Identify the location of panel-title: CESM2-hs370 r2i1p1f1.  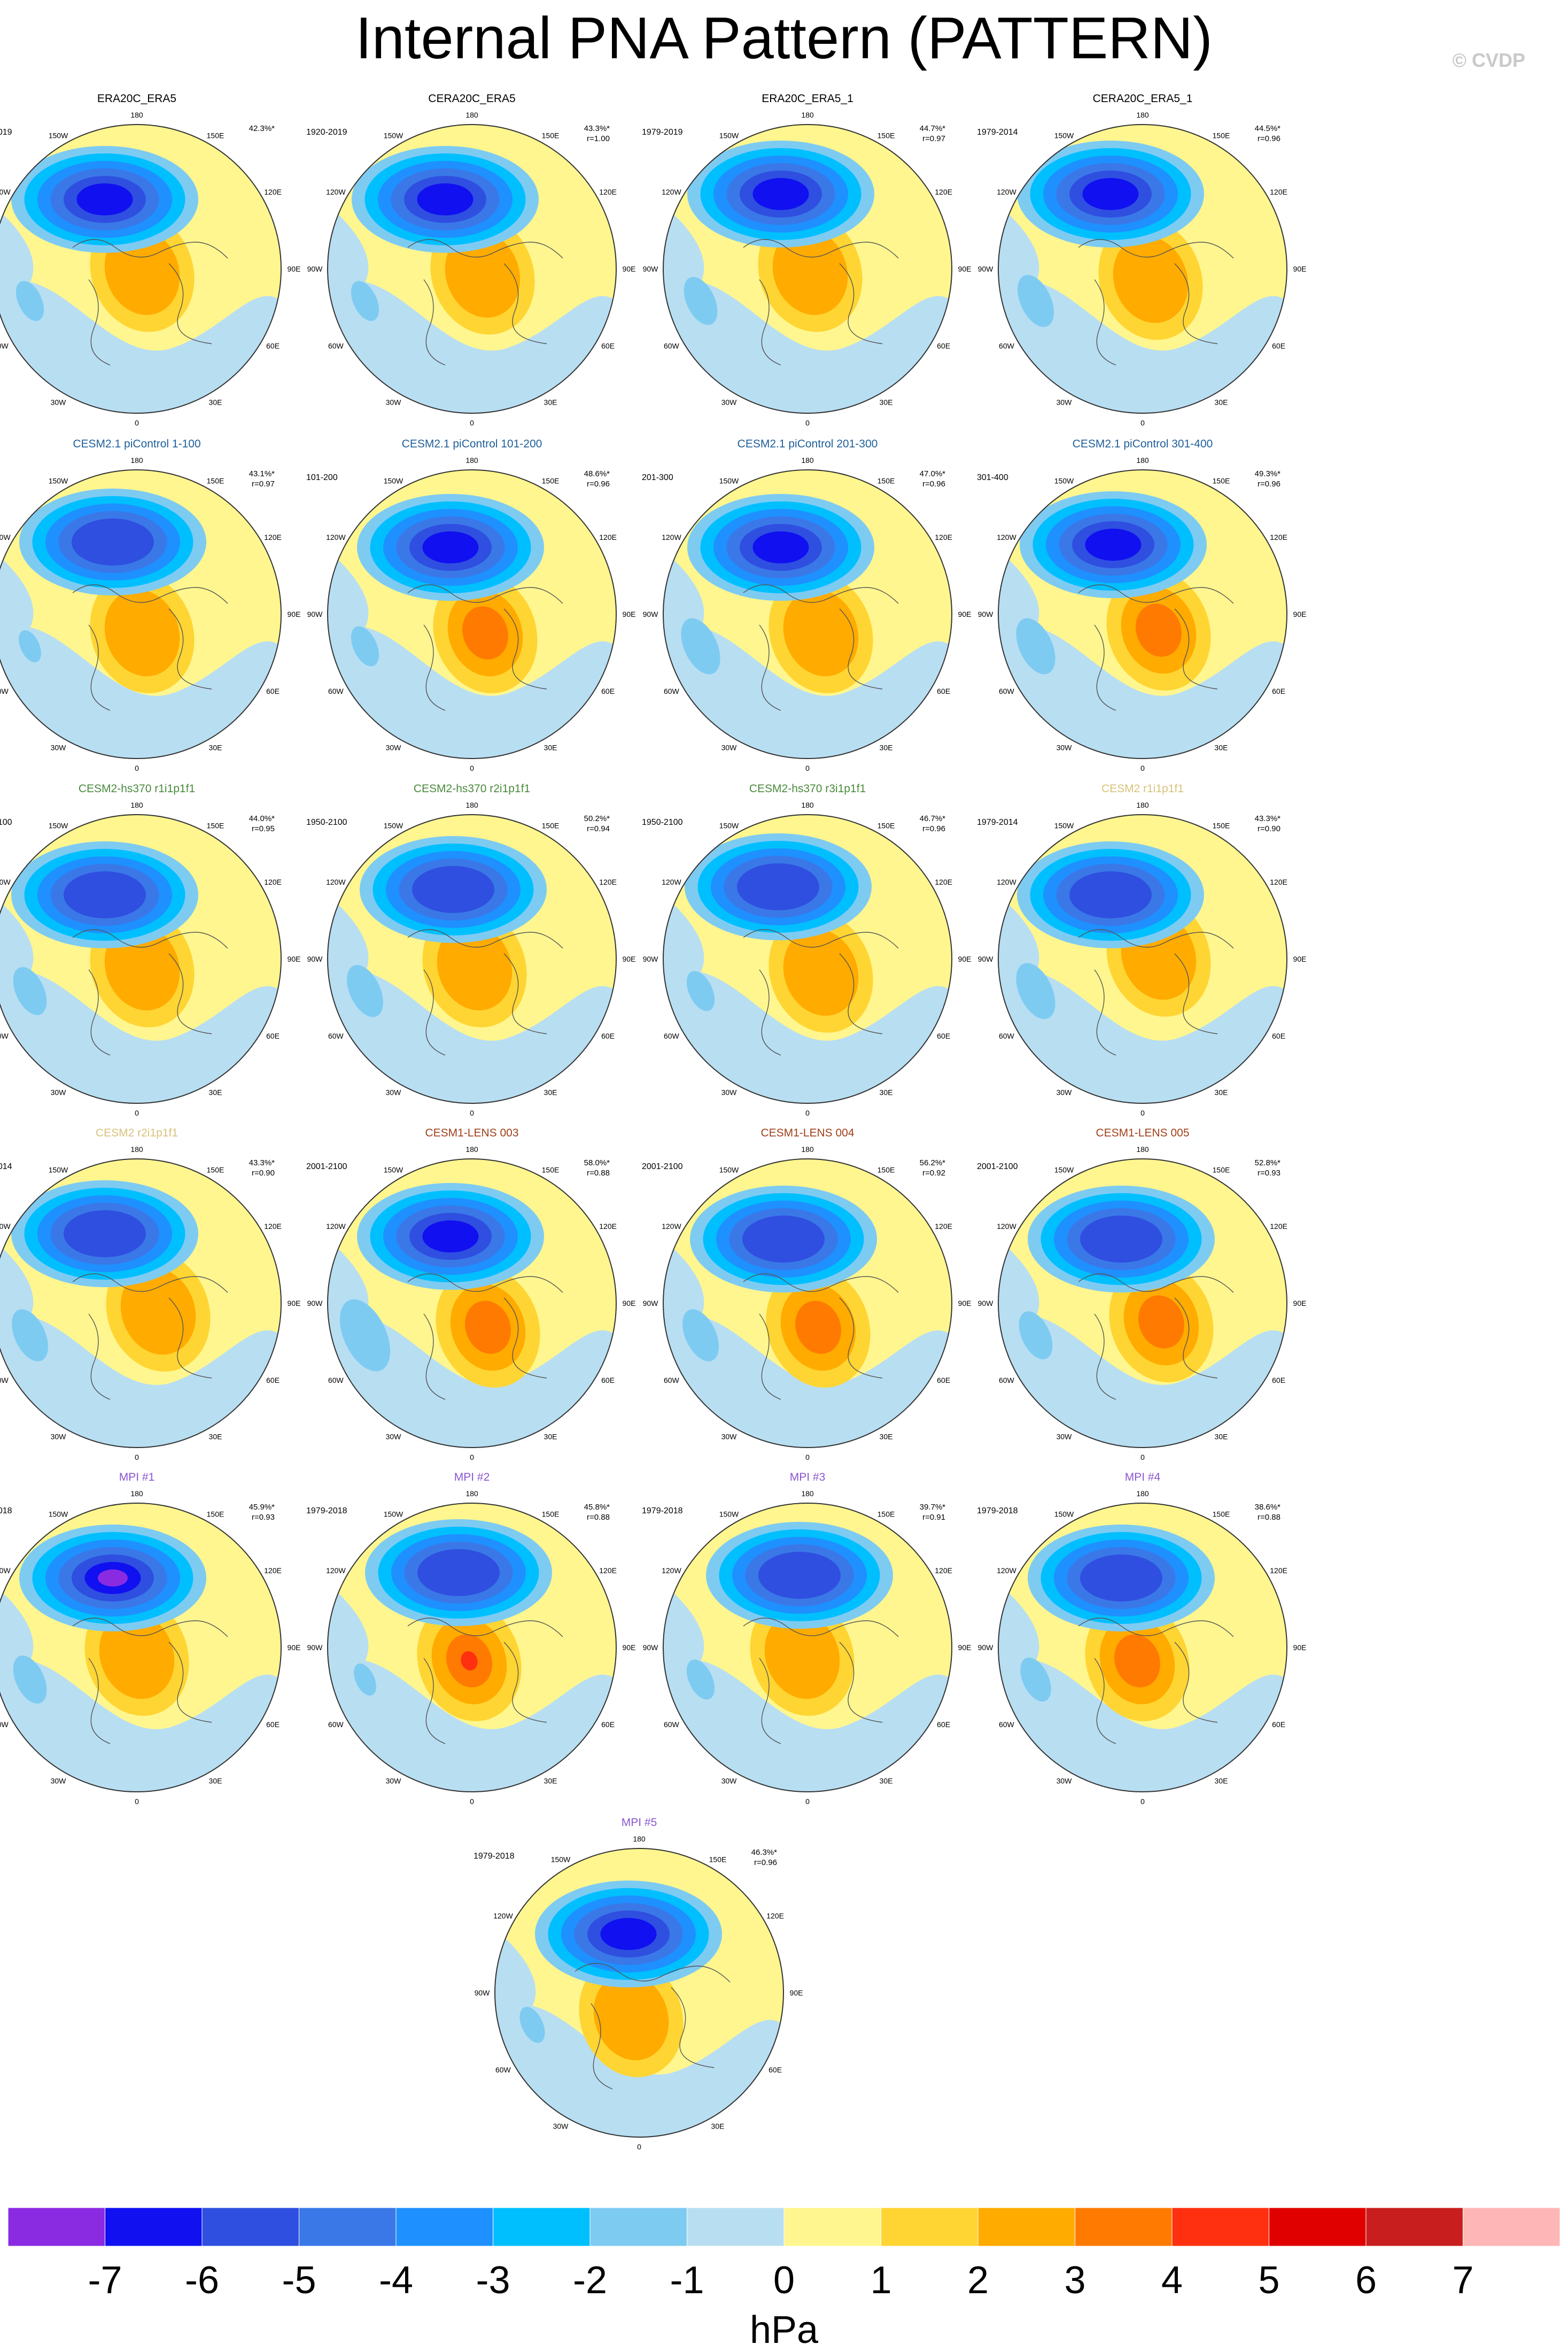
(472, 789).